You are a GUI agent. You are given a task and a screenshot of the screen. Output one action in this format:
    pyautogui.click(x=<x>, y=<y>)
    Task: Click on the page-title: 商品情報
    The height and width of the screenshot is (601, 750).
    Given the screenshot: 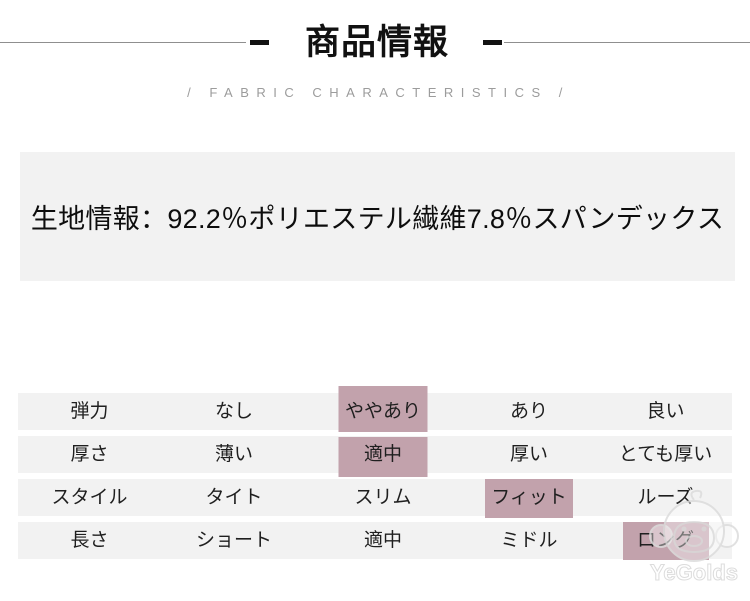 What is the action you would take?
    pyautogui.click(x=377, y=42)
    